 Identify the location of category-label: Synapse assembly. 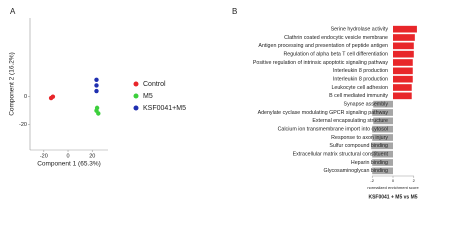
(366, 105).